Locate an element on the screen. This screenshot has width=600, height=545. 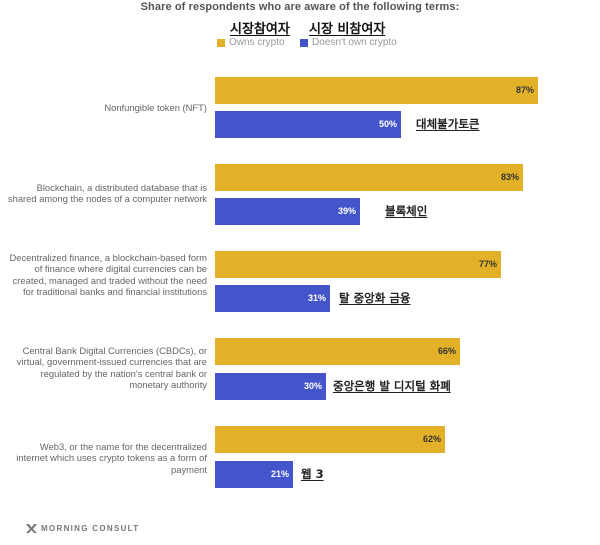
kr-annotation-web3: 웹 3 is located at coordinates (312, 474).